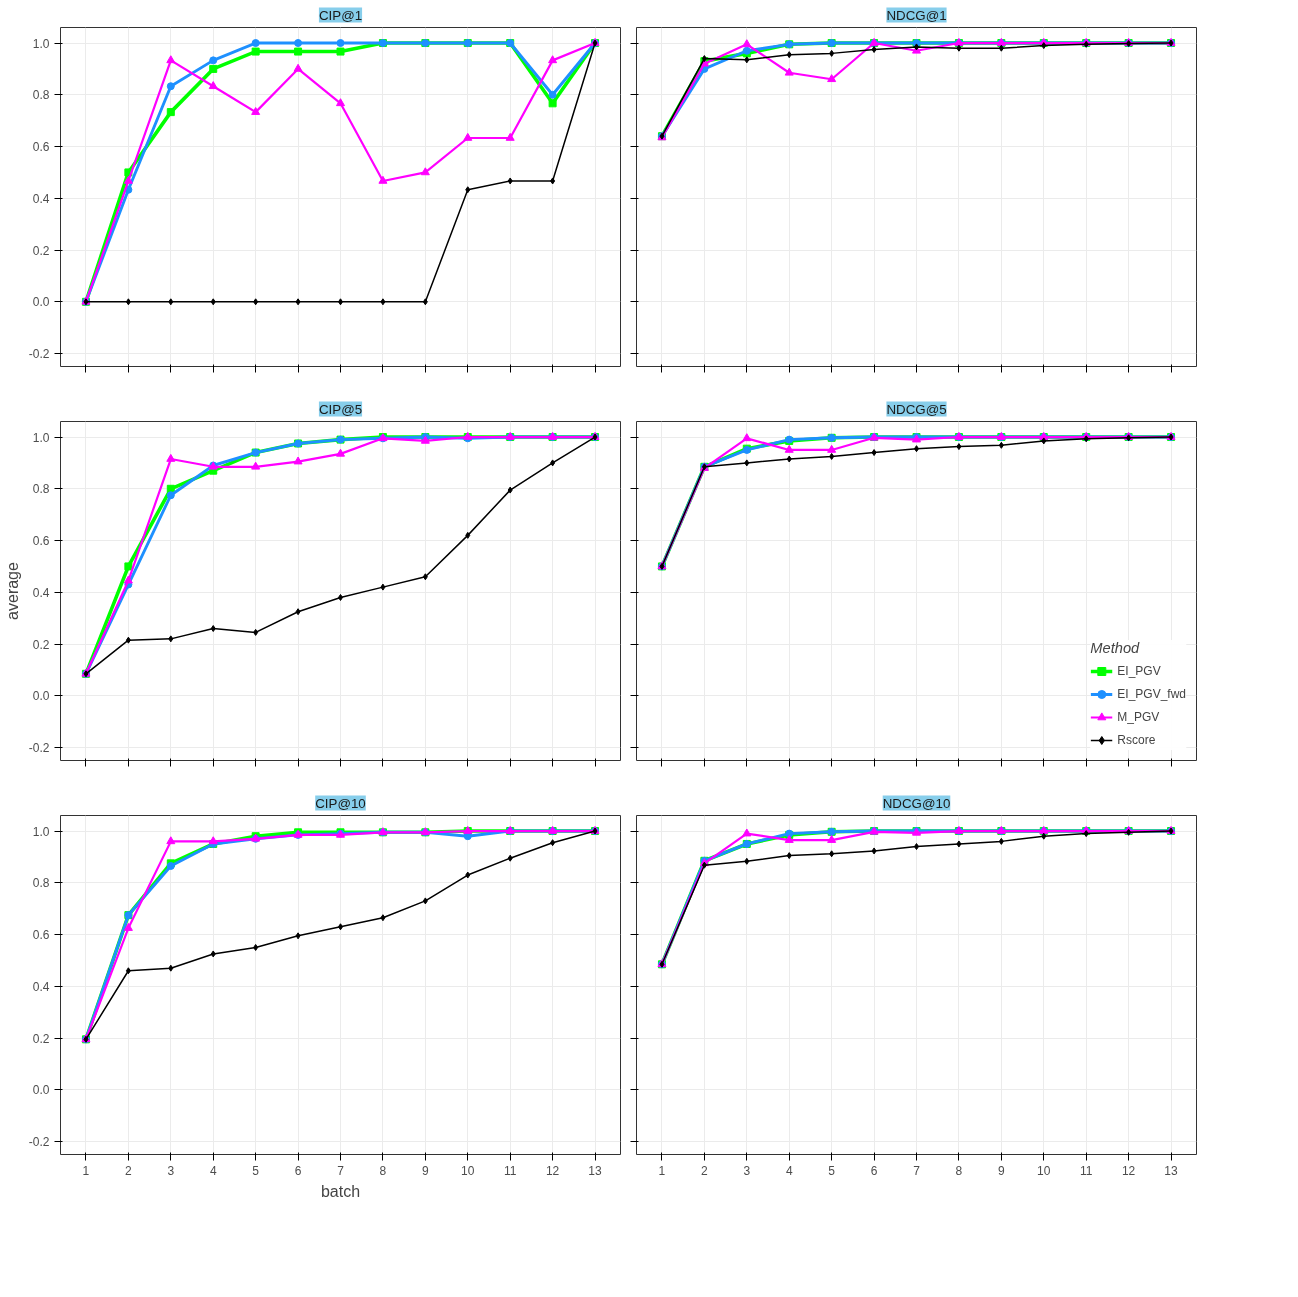  What do you see at coordinates (340, 409) in the screenshot?
I see `chart-title: CIP@5` at bounding box center [340, 409].